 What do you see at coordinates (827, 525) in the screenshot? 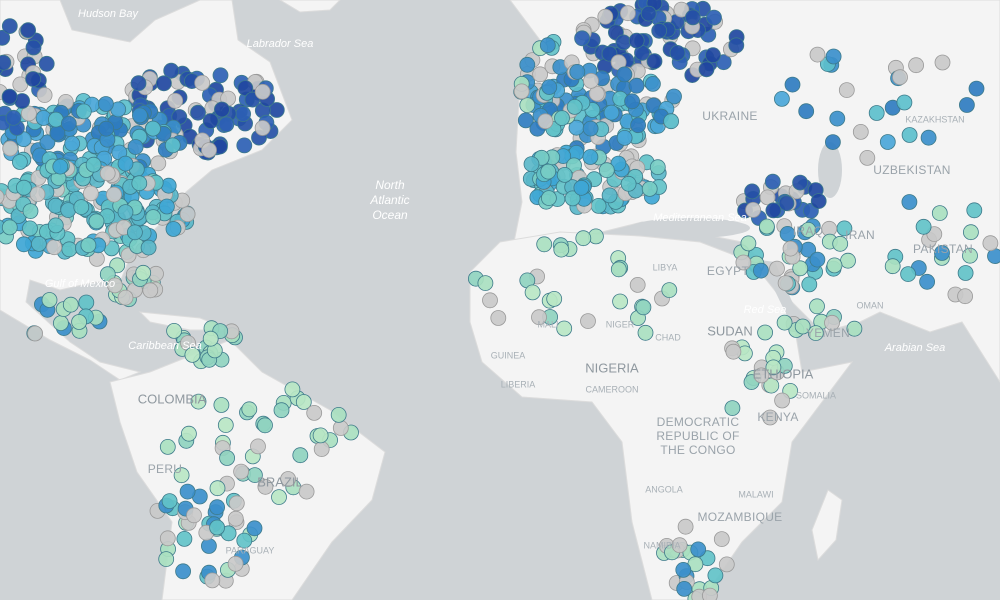
I see `madagascar` at bounding box center [827, 525].